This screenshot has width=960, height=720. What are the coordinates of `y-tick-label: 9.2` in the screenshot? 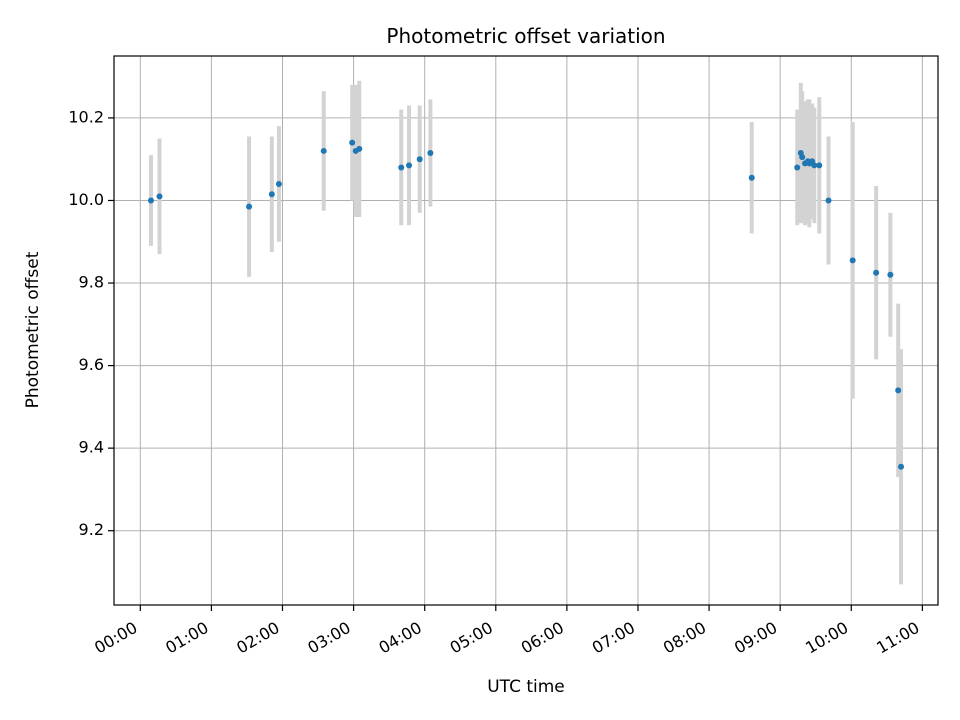 It's located at (91, 529).